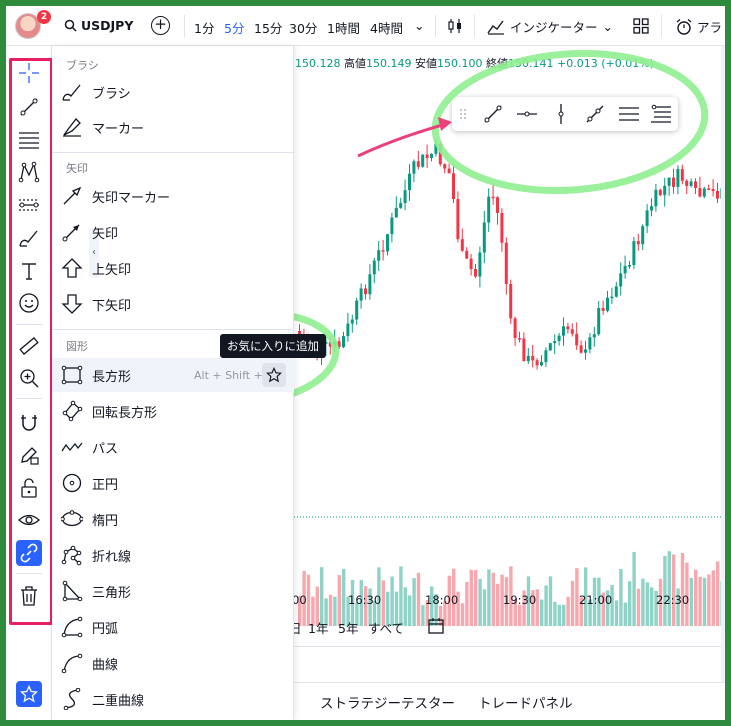 The width and height of the screenshot is (731, 726). Describe the element at coordinates (463, 114) in the screenshot. I see `drag-handle-icon` at that location.